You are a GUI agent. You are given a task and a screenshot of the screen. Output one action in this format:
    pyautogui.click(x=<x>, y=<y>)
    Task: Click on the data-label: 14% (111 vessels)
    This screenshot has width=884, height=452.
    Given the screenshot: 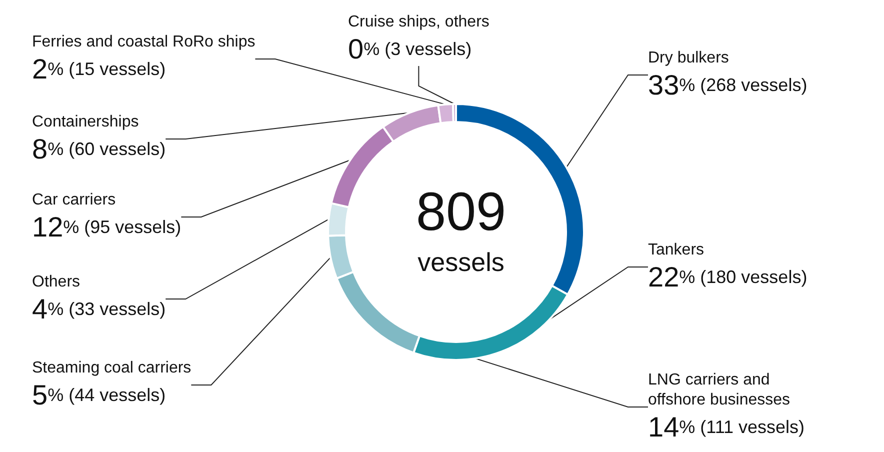 What is the action you would take?
    pyautogui.click(x=726, y=427)
    